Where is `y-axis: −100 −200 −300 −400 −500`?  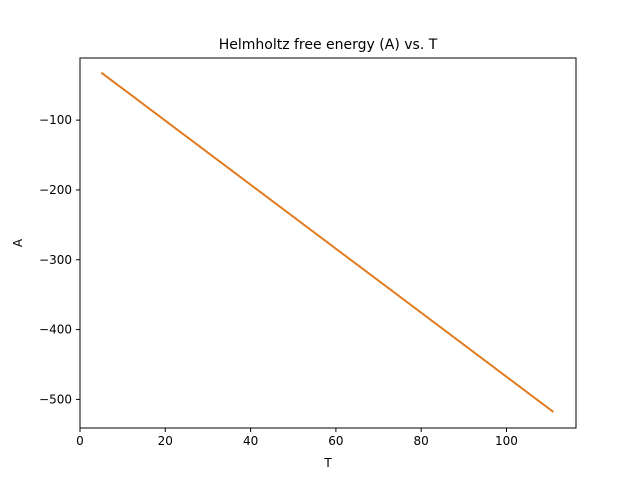 y-axis: −100 −200 −300 −400 −500 is located at coordinates (59, 259).